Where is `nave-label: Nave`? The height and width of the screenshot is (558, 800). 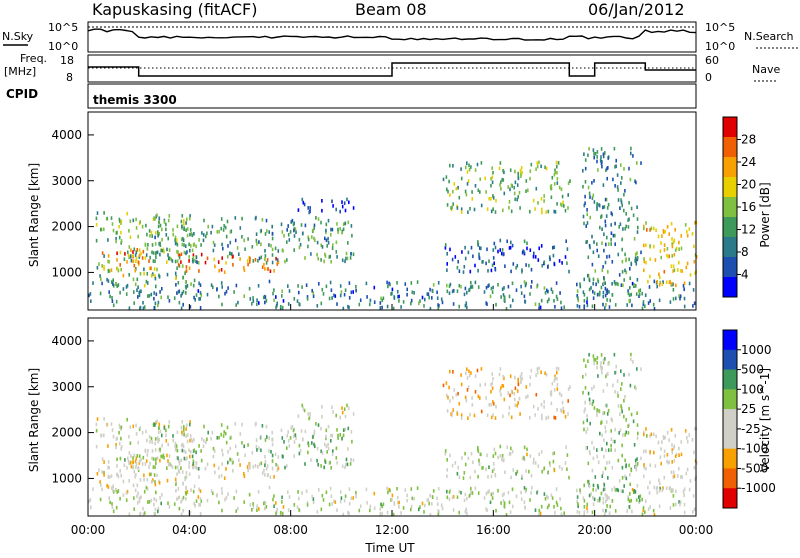
nave-label: Nave is located at coordinates (766, 69).